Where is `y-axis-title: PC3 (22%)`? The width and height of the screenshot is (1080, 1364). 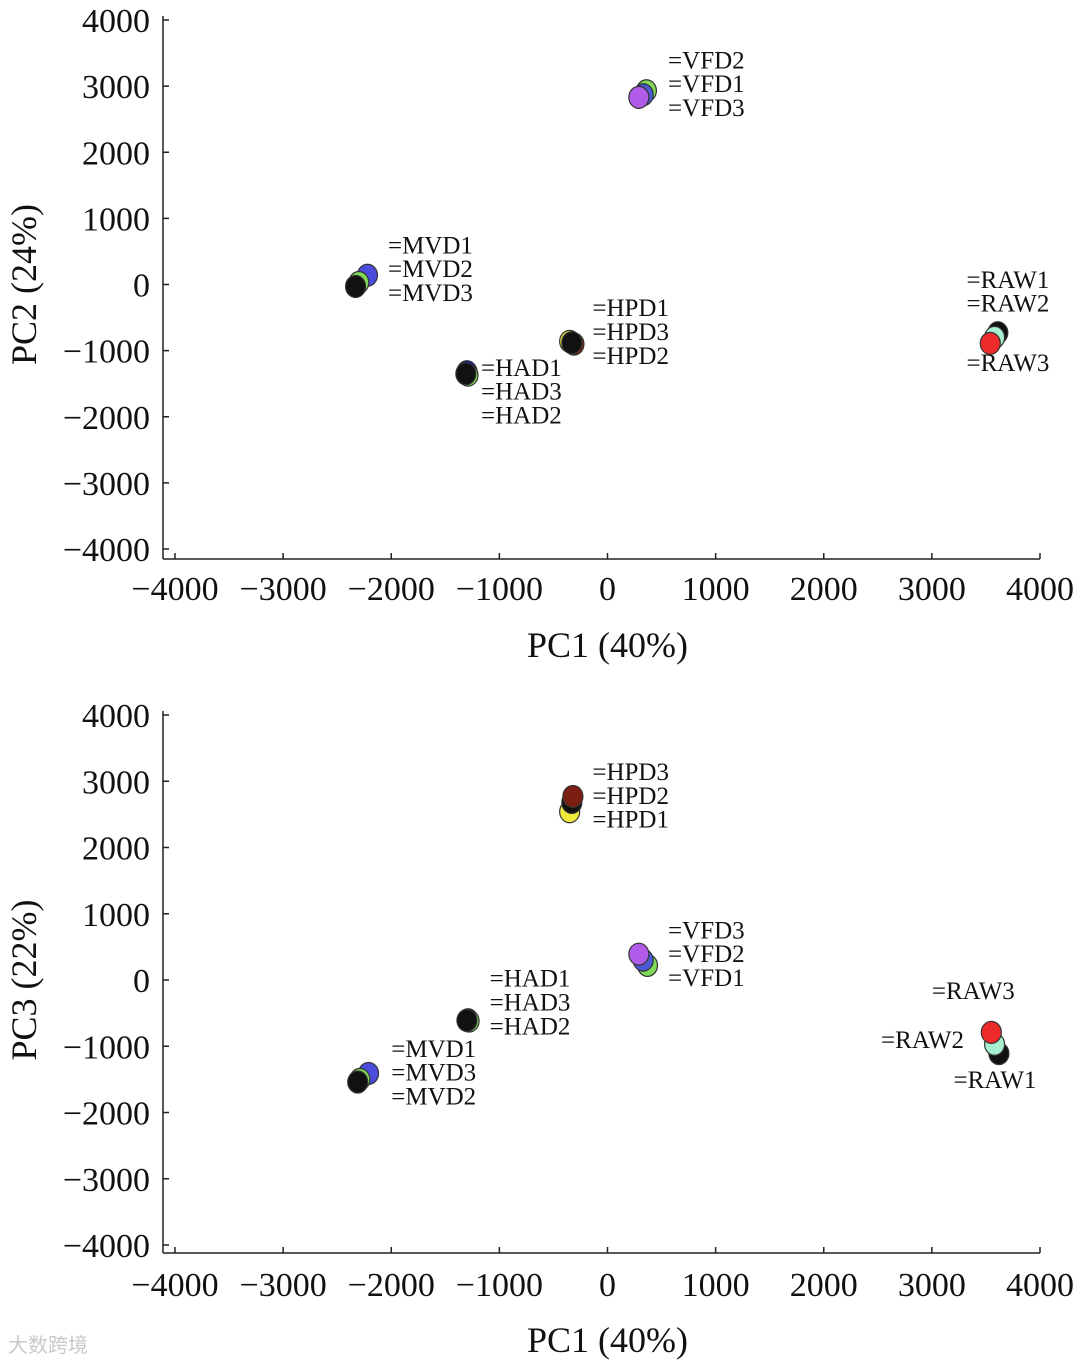 y-axis-title: PC3 (22%) is located at coordinates (24, 980).